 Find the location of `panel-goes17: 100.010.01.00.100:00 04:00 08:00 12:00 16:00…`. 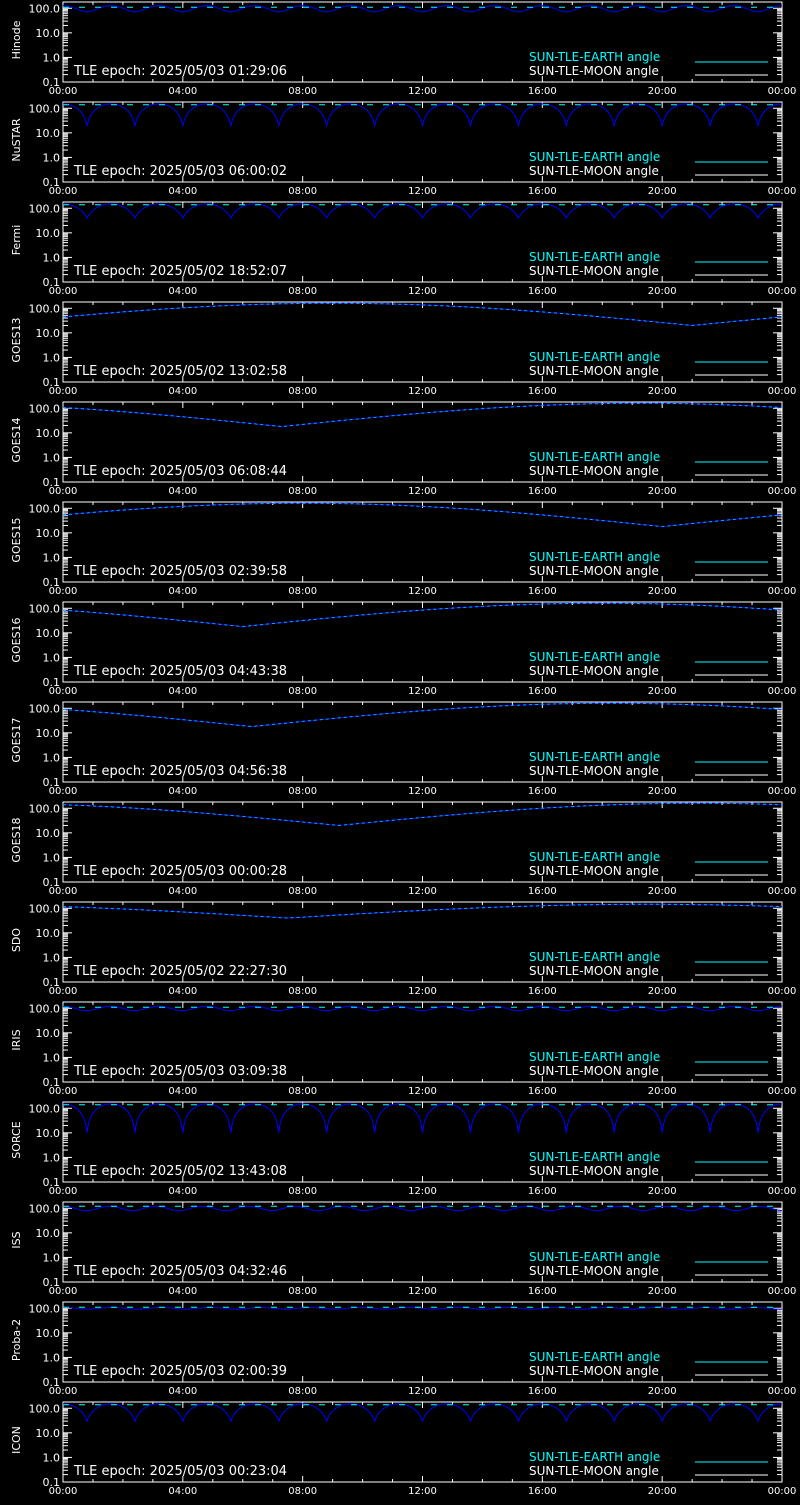

panel-goes17: 100.010.01.00.100:00 04:00 08:00 12:00 16:00… is located at coordinates (403, 749).